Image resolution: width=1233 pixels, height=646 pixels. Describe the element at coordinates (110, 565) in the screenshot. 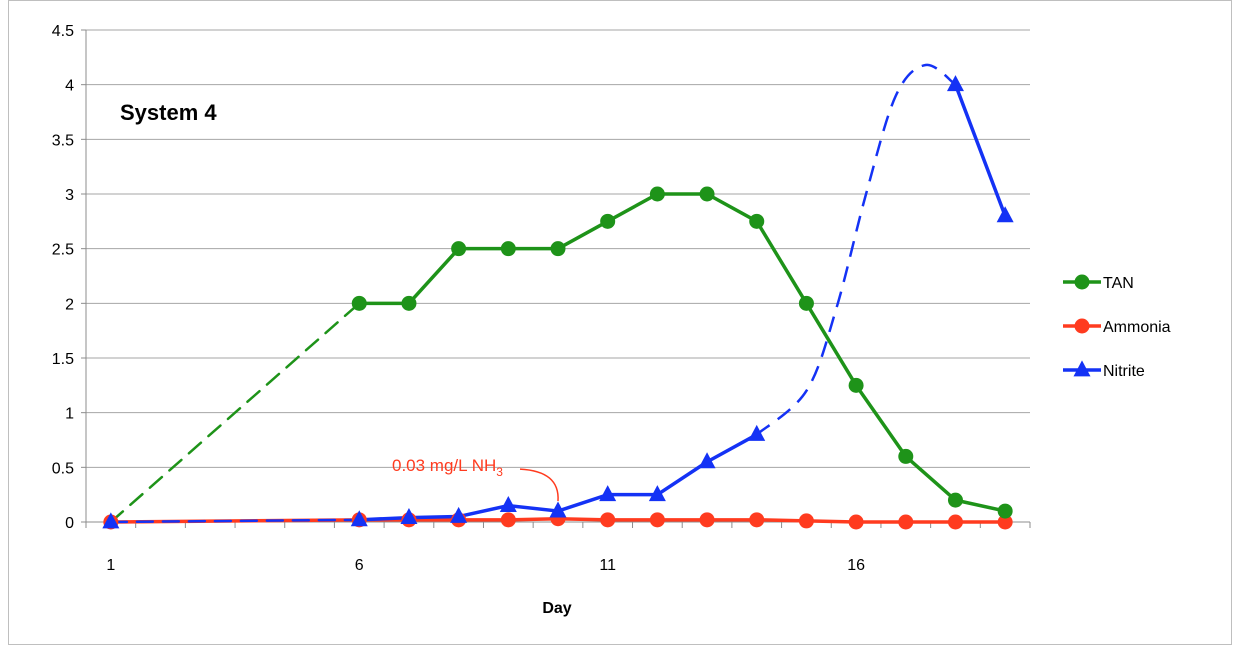

I see `x-tick-label: 1` at that location.